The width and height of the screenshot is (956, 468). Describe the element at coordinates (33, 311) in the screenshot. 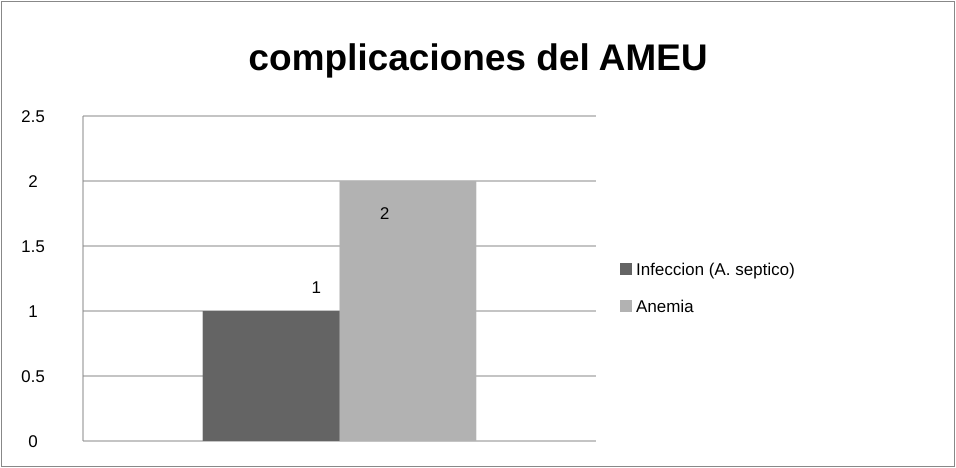

I see `y-tick-label: 1` at that location.